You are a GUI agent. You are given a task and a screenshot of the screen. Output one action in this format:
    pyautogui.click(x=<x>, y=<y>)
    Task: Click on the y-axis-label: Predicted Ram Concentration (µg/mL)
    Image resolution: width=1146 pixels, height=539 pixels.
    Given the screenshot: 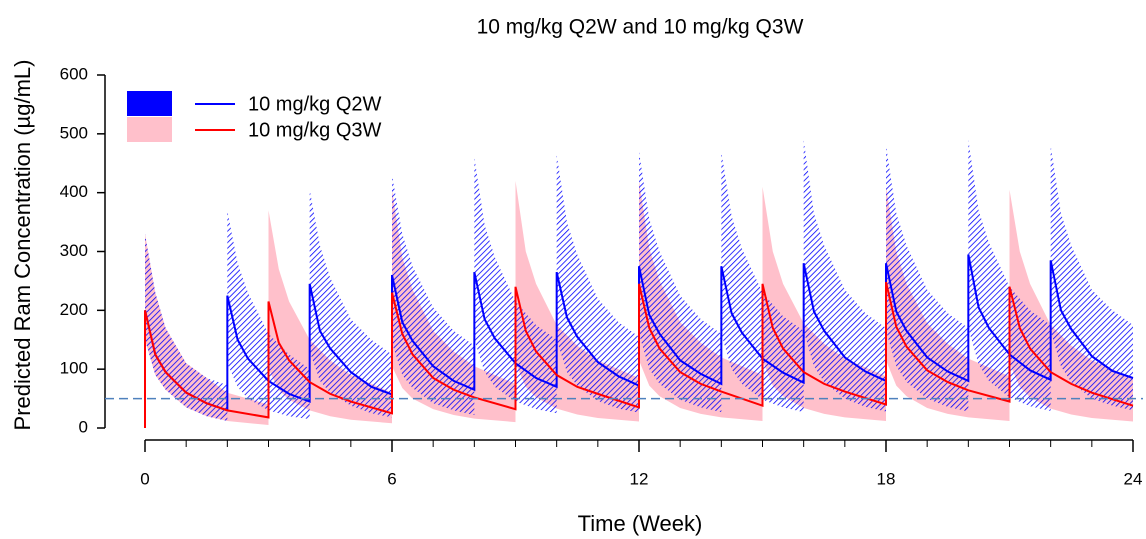 What is the action you would take?
    pyautogui.click(x=22, y=245)
    